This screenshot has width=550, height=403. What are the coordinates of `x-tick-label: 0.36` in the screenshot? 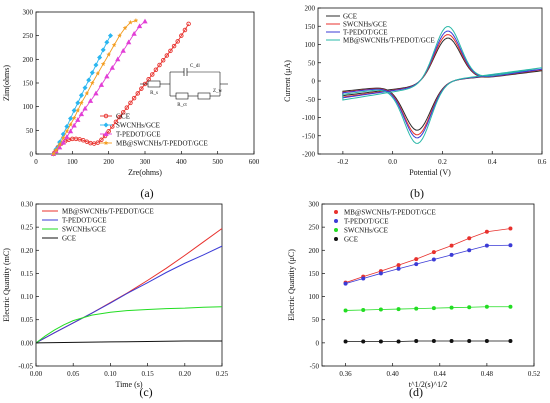 It's located at (345, 374).